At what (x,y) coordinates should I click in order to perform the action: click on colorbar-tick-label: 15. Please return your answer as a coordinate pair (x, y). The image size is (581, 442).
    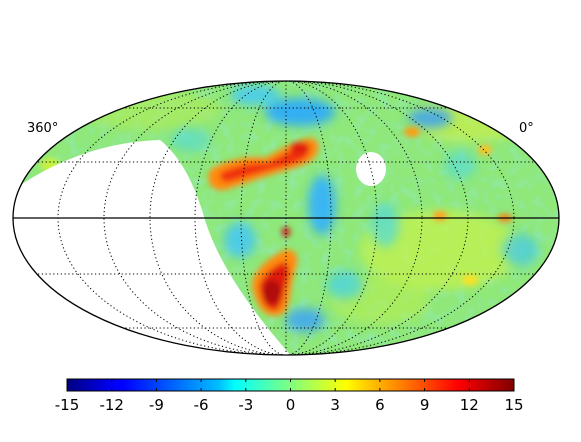
    Looking at the image, I should click on (513, 405).